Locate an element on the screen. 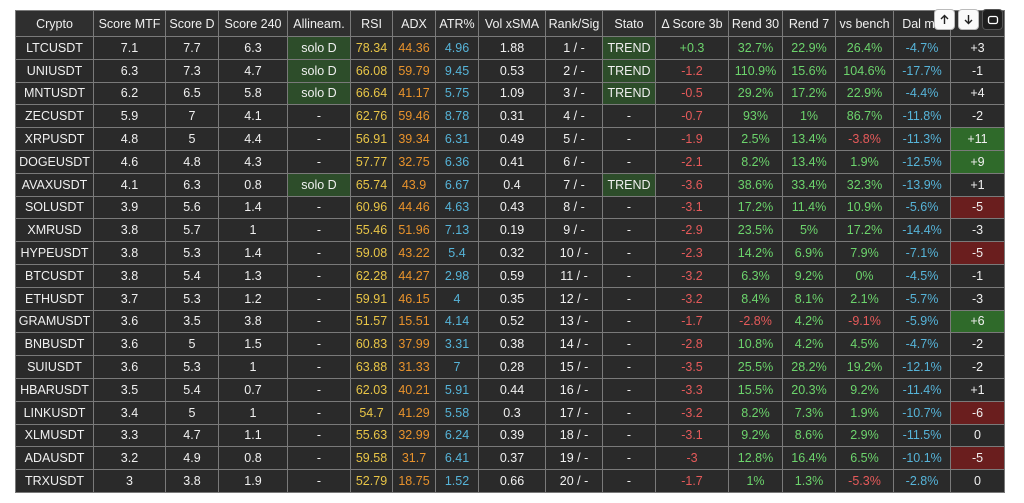  column-header: ATR% is located at coordinates (457, 23).